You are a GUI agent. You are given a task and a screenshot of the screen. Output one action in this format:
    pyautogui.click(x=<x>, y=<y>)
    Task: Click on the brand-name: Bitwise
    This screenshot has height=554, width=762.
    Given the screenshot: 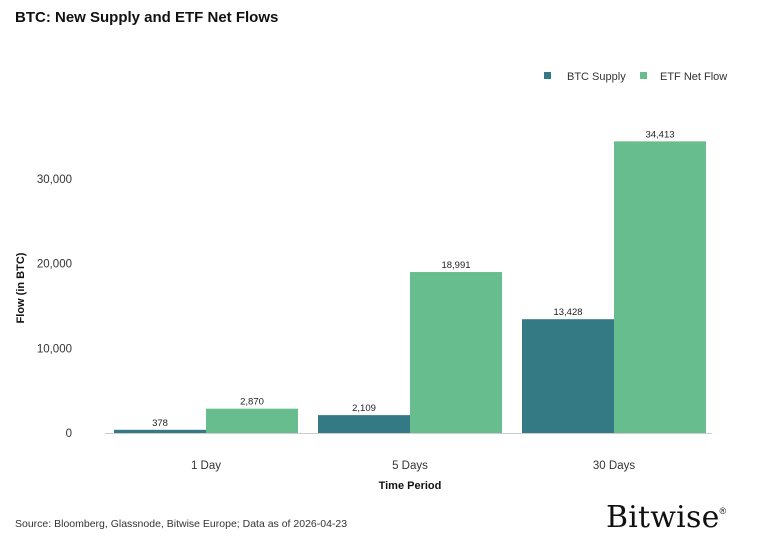 What is the action you would take?
    pyautogui.click(x=663, y=517)
    